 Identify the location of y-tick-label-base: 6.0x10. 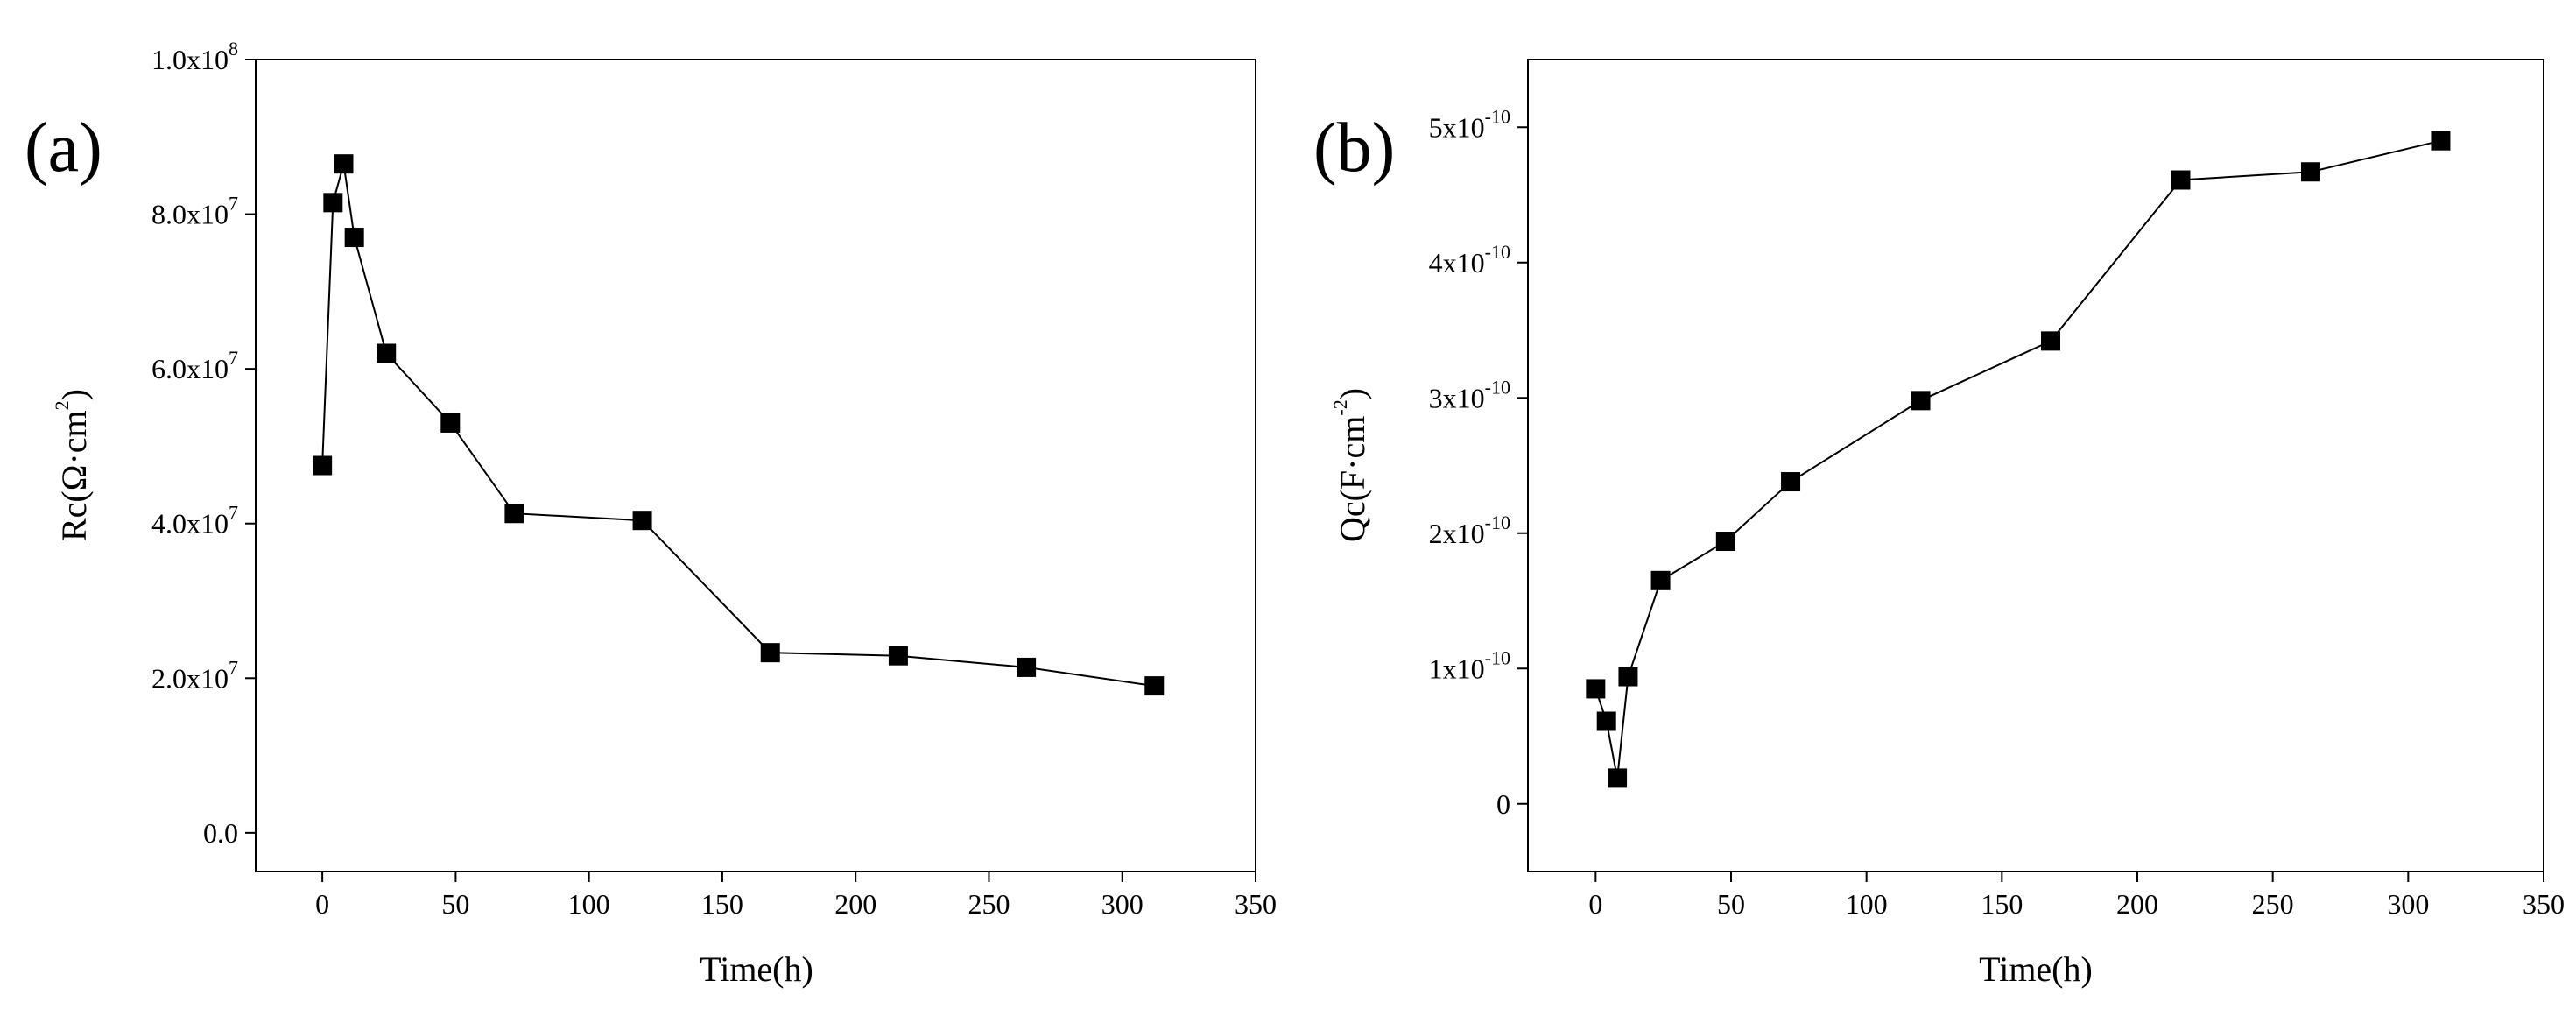
(190, 369).